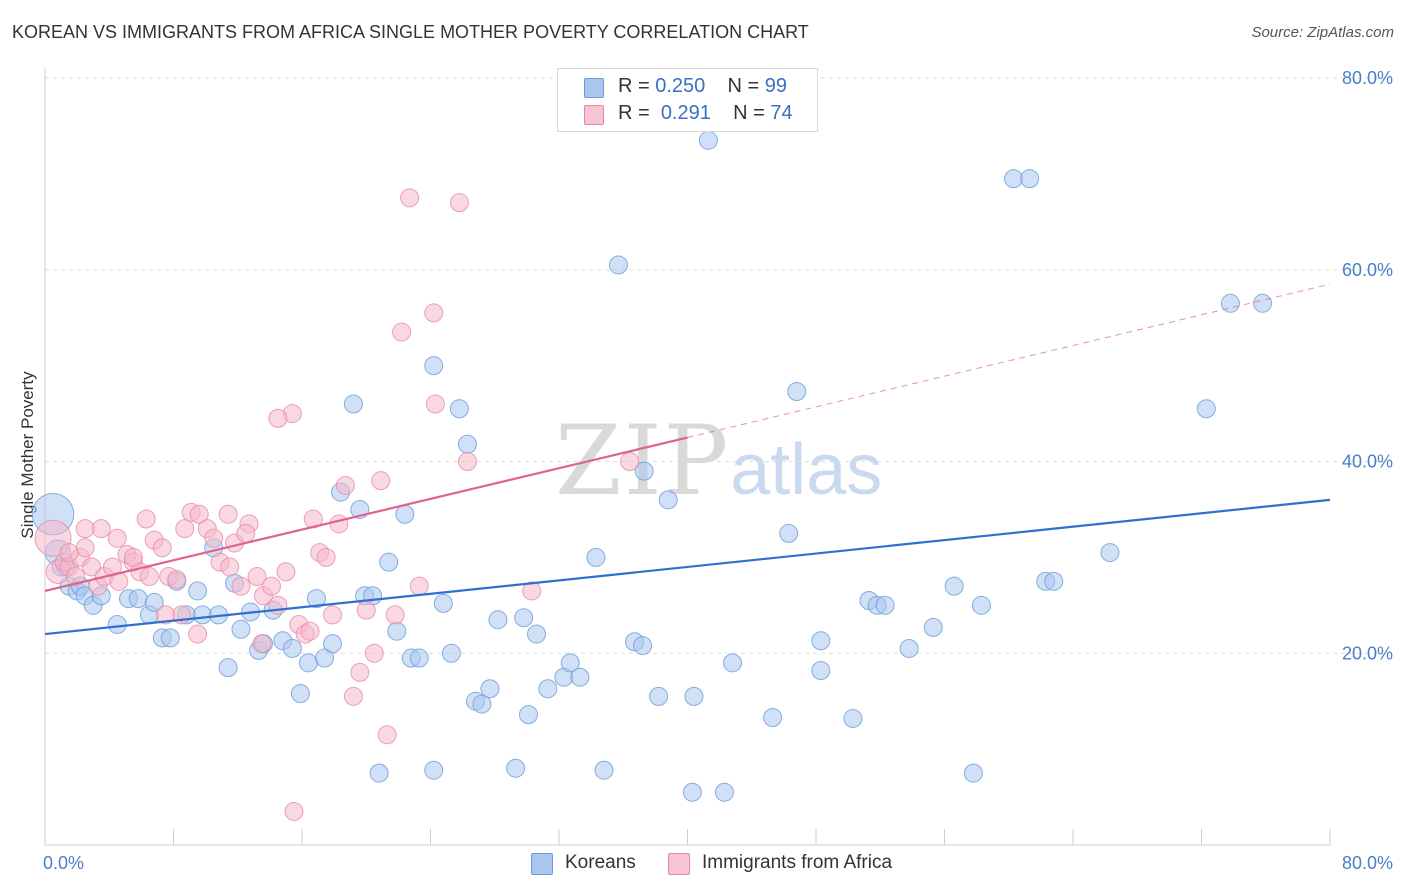 This screenshot has width=1406, height=892. Describe the element at coordinates (1367, 863) in the screenshot. I see `x-tick-label: 80.0%` at that location.